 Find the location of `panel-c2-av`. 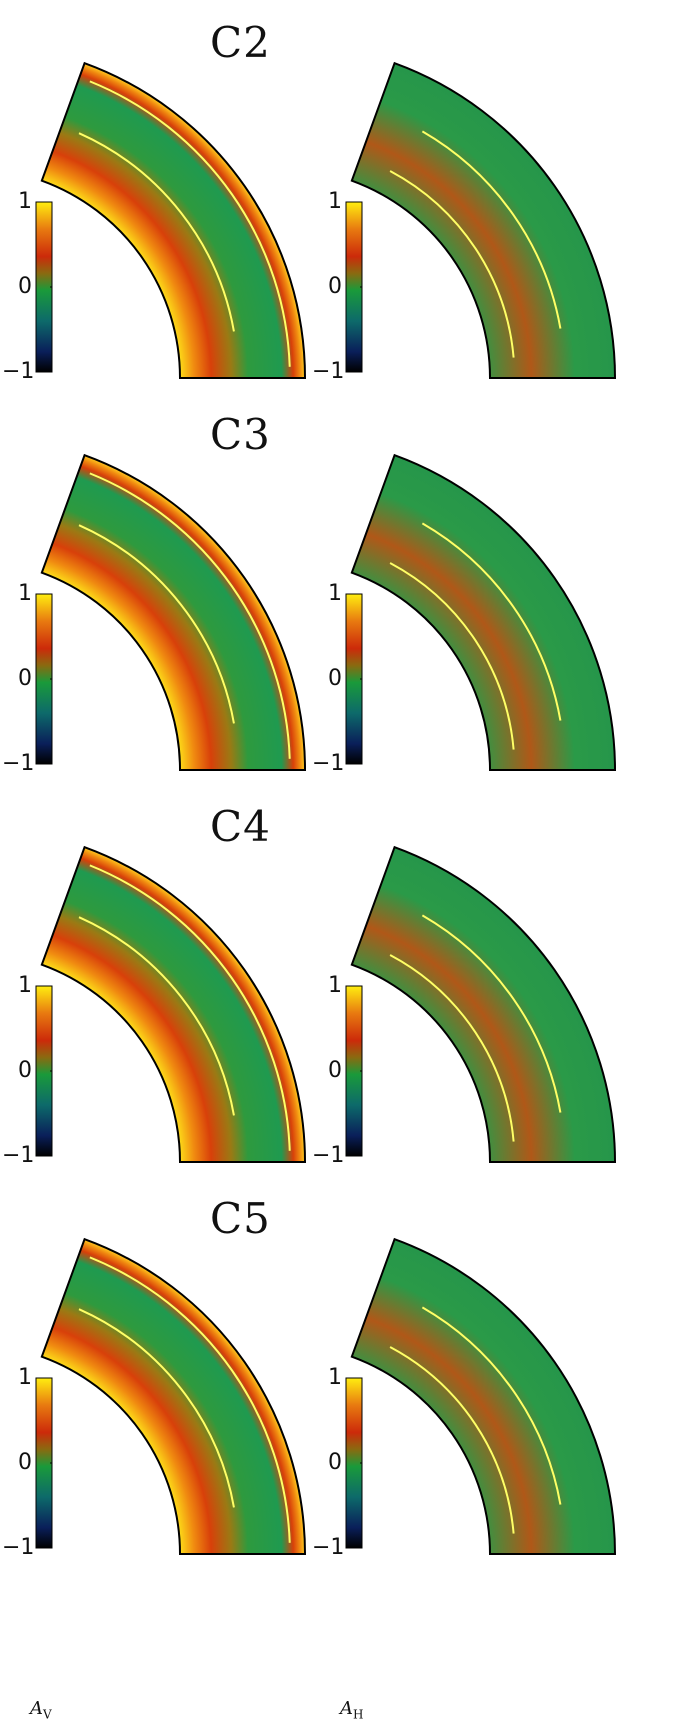

panel-c2-av is located at coordinates (173, 220).